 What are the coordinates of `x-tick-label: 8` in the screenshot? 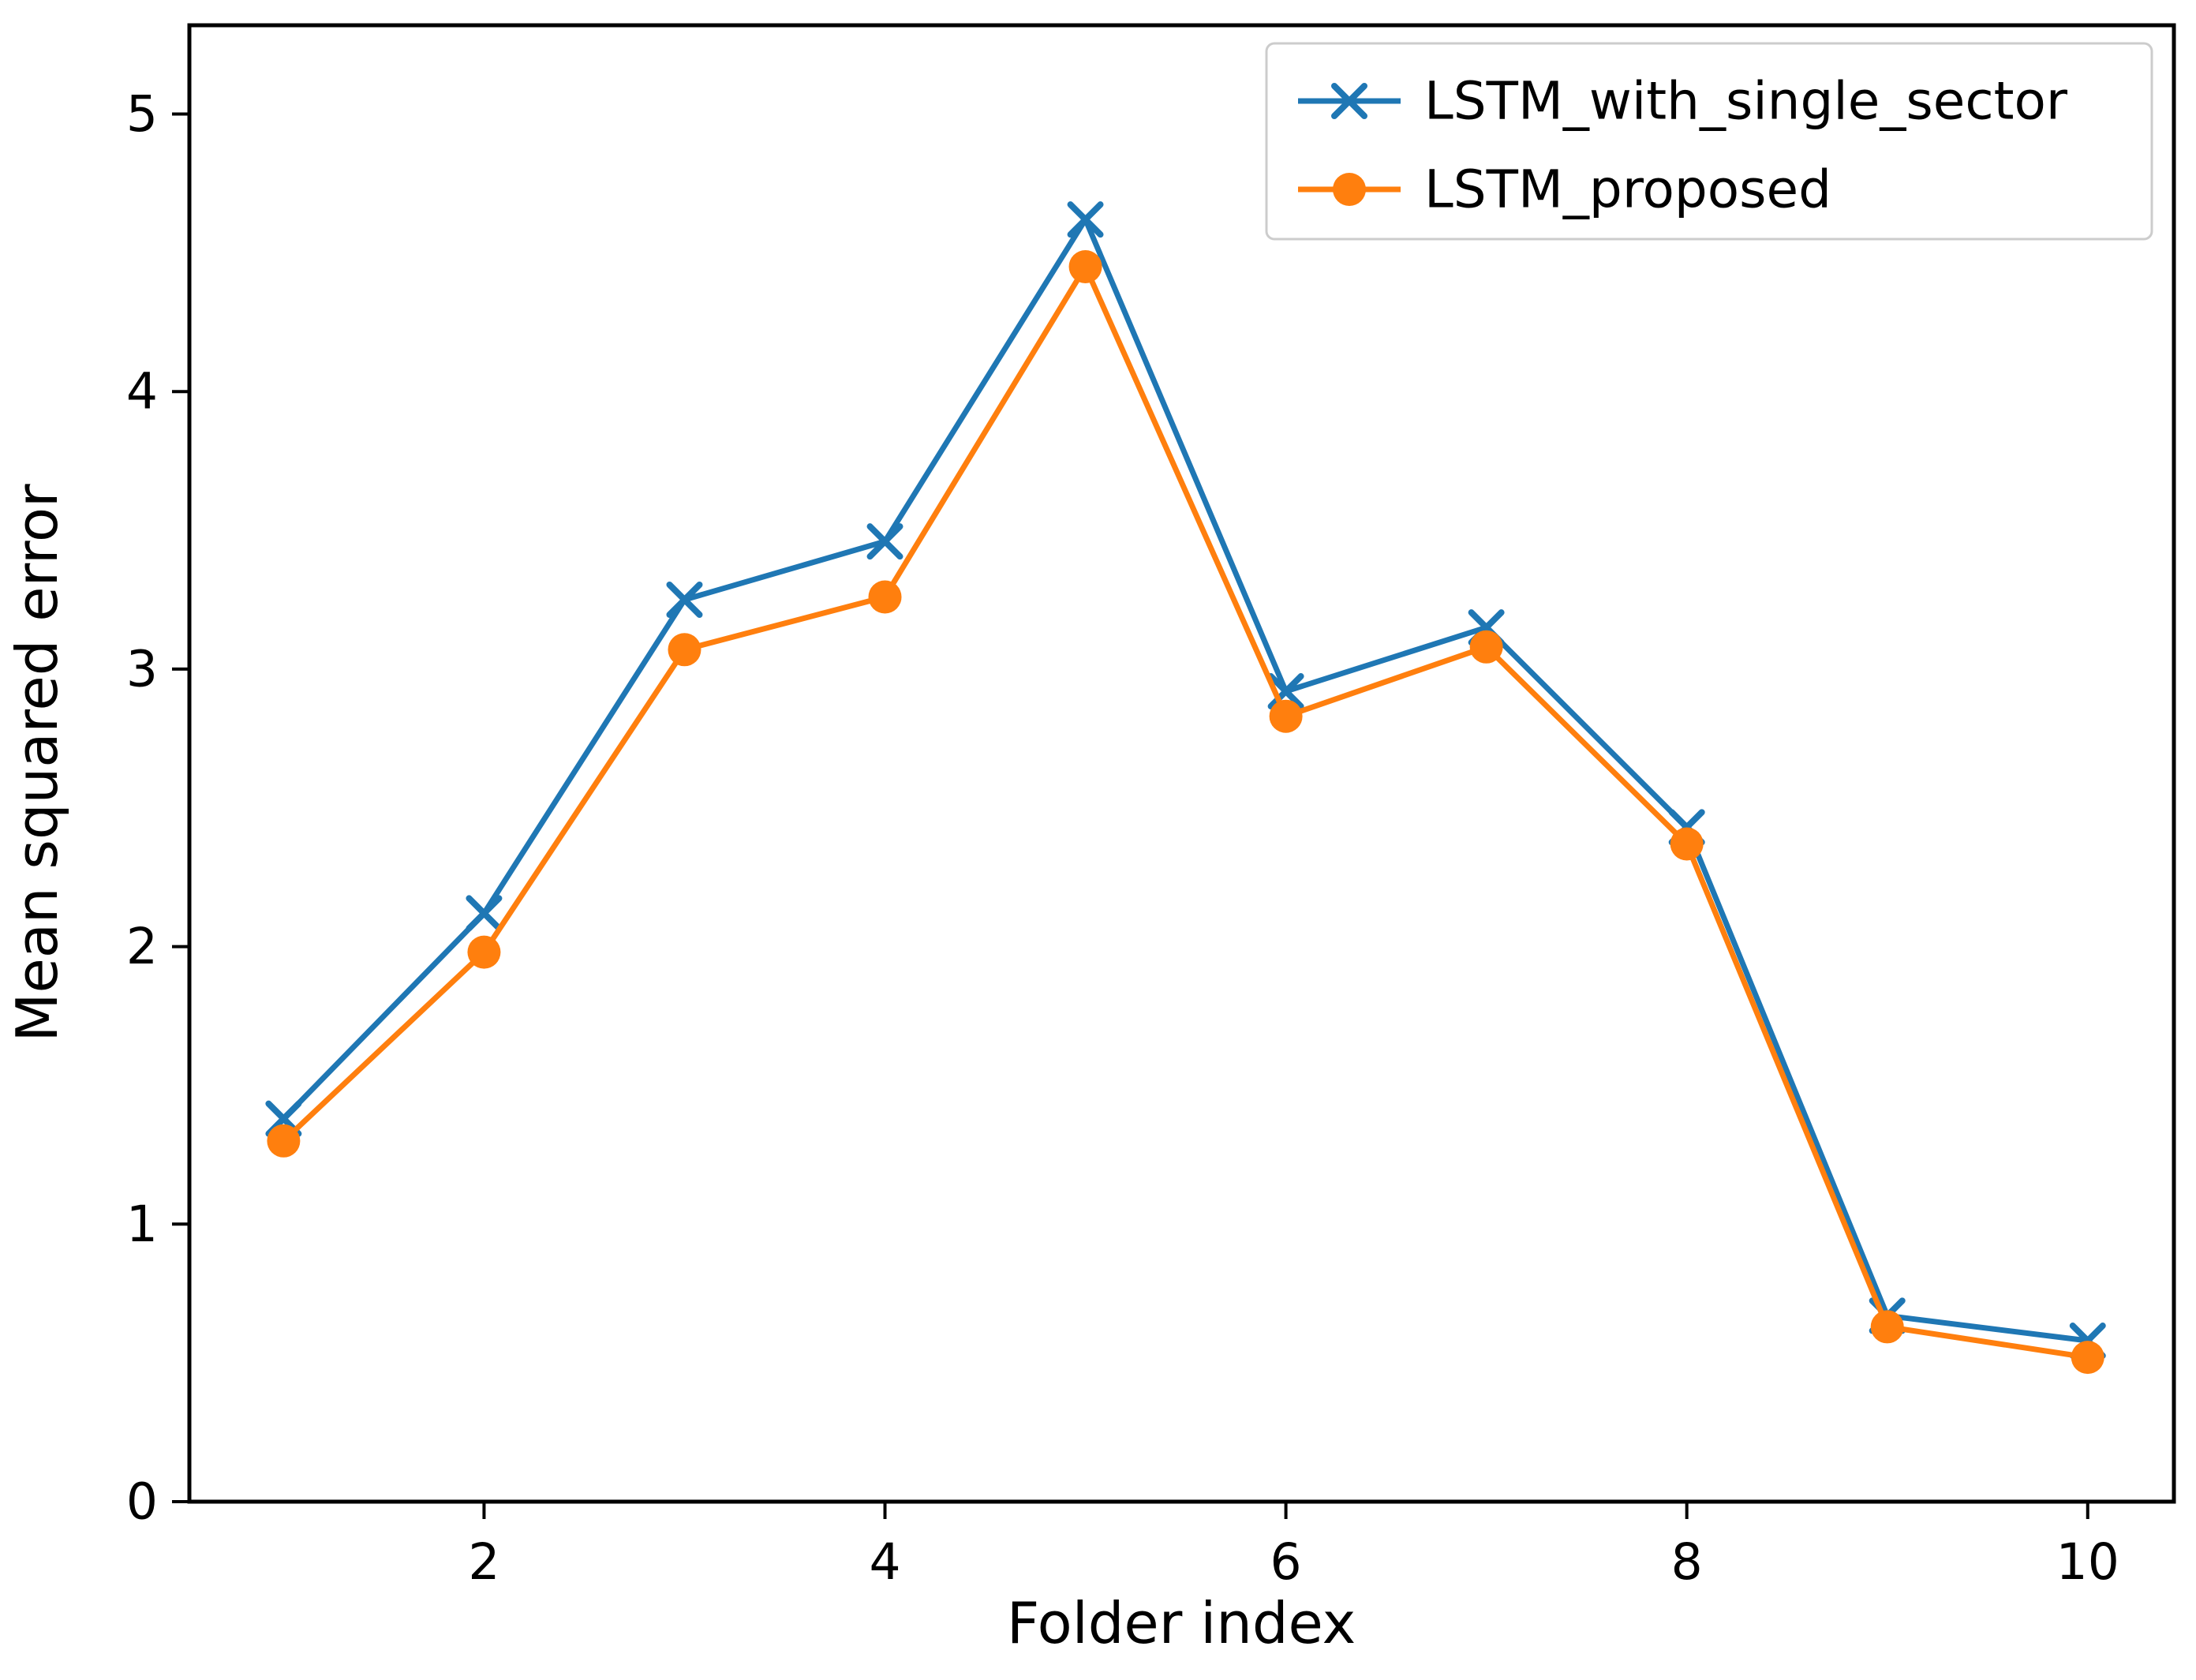 It's located at (1687, 1562).